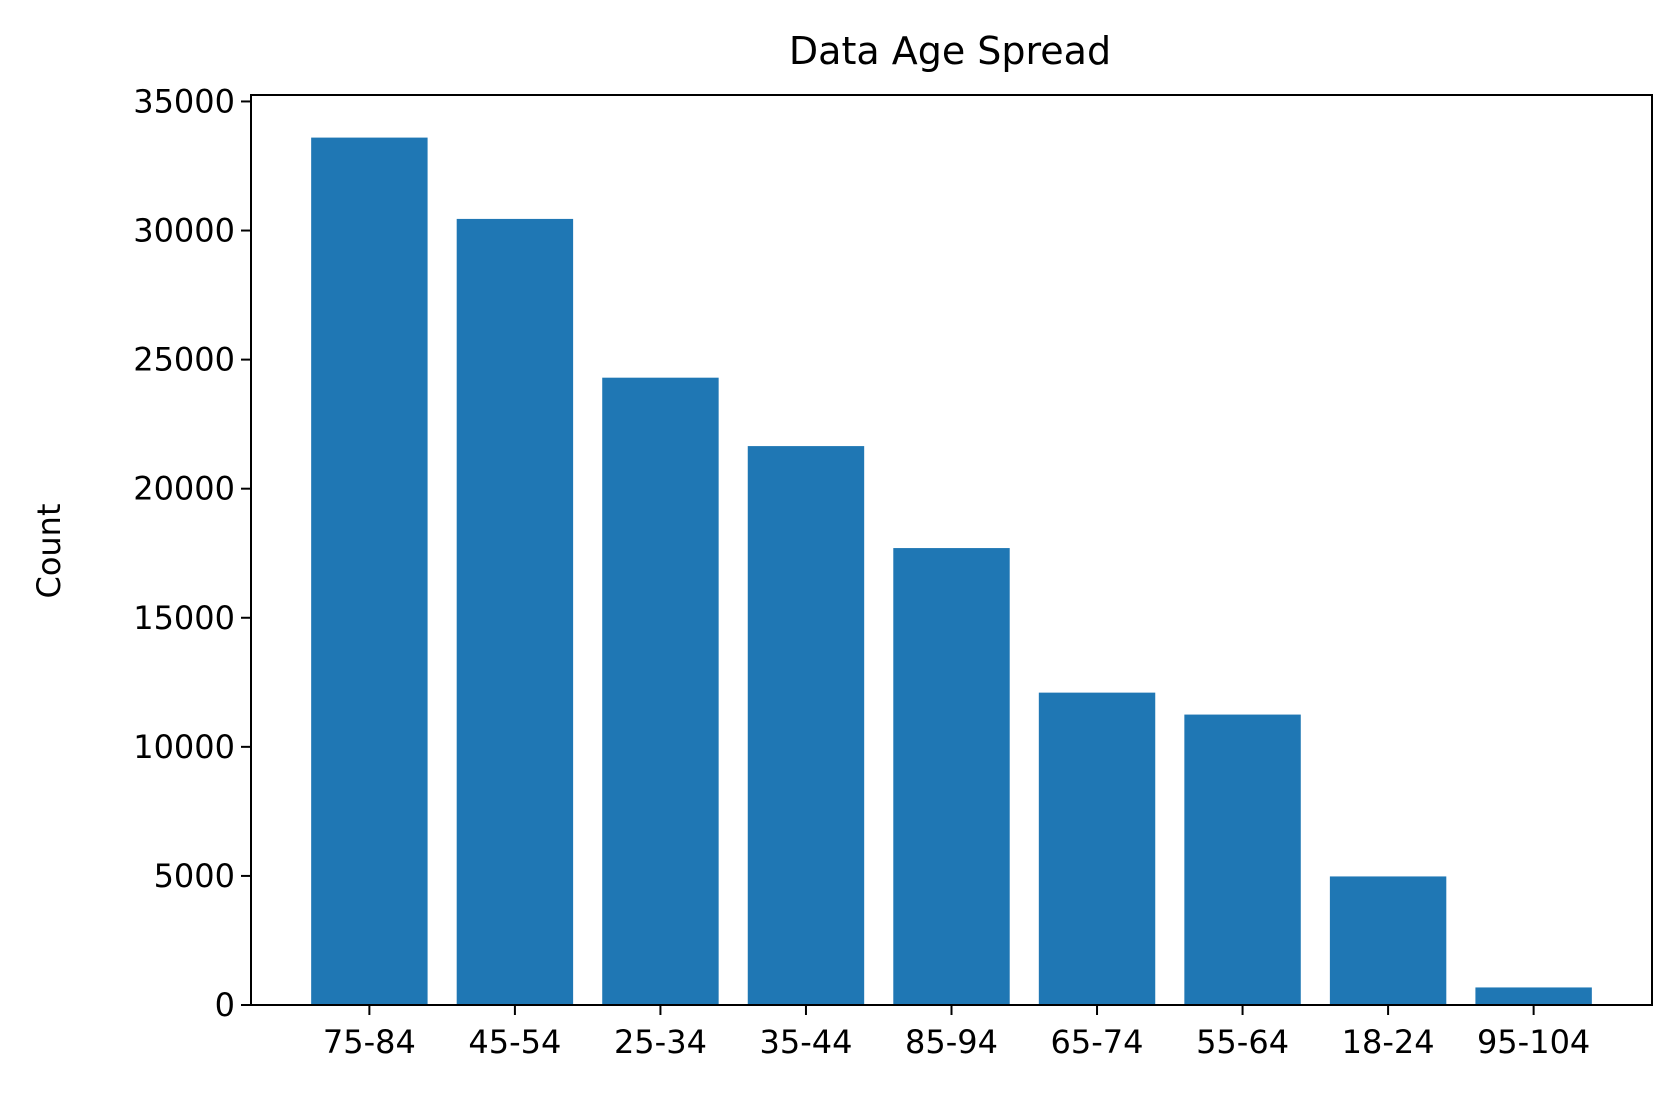 The image size is (1673, 1098). What do you see at coordinates (225, 1005) in the screenshot?
I see `y-tick-label: 0` at bounding box center [225, 1005].